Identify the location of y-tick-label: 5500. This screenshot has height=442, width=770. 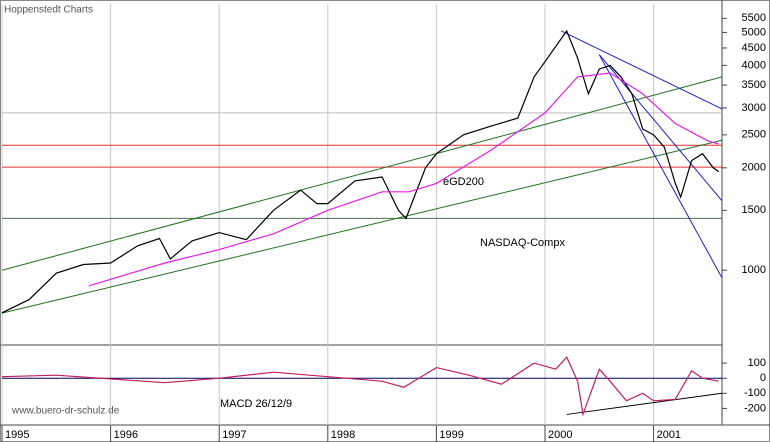
(754, 18).